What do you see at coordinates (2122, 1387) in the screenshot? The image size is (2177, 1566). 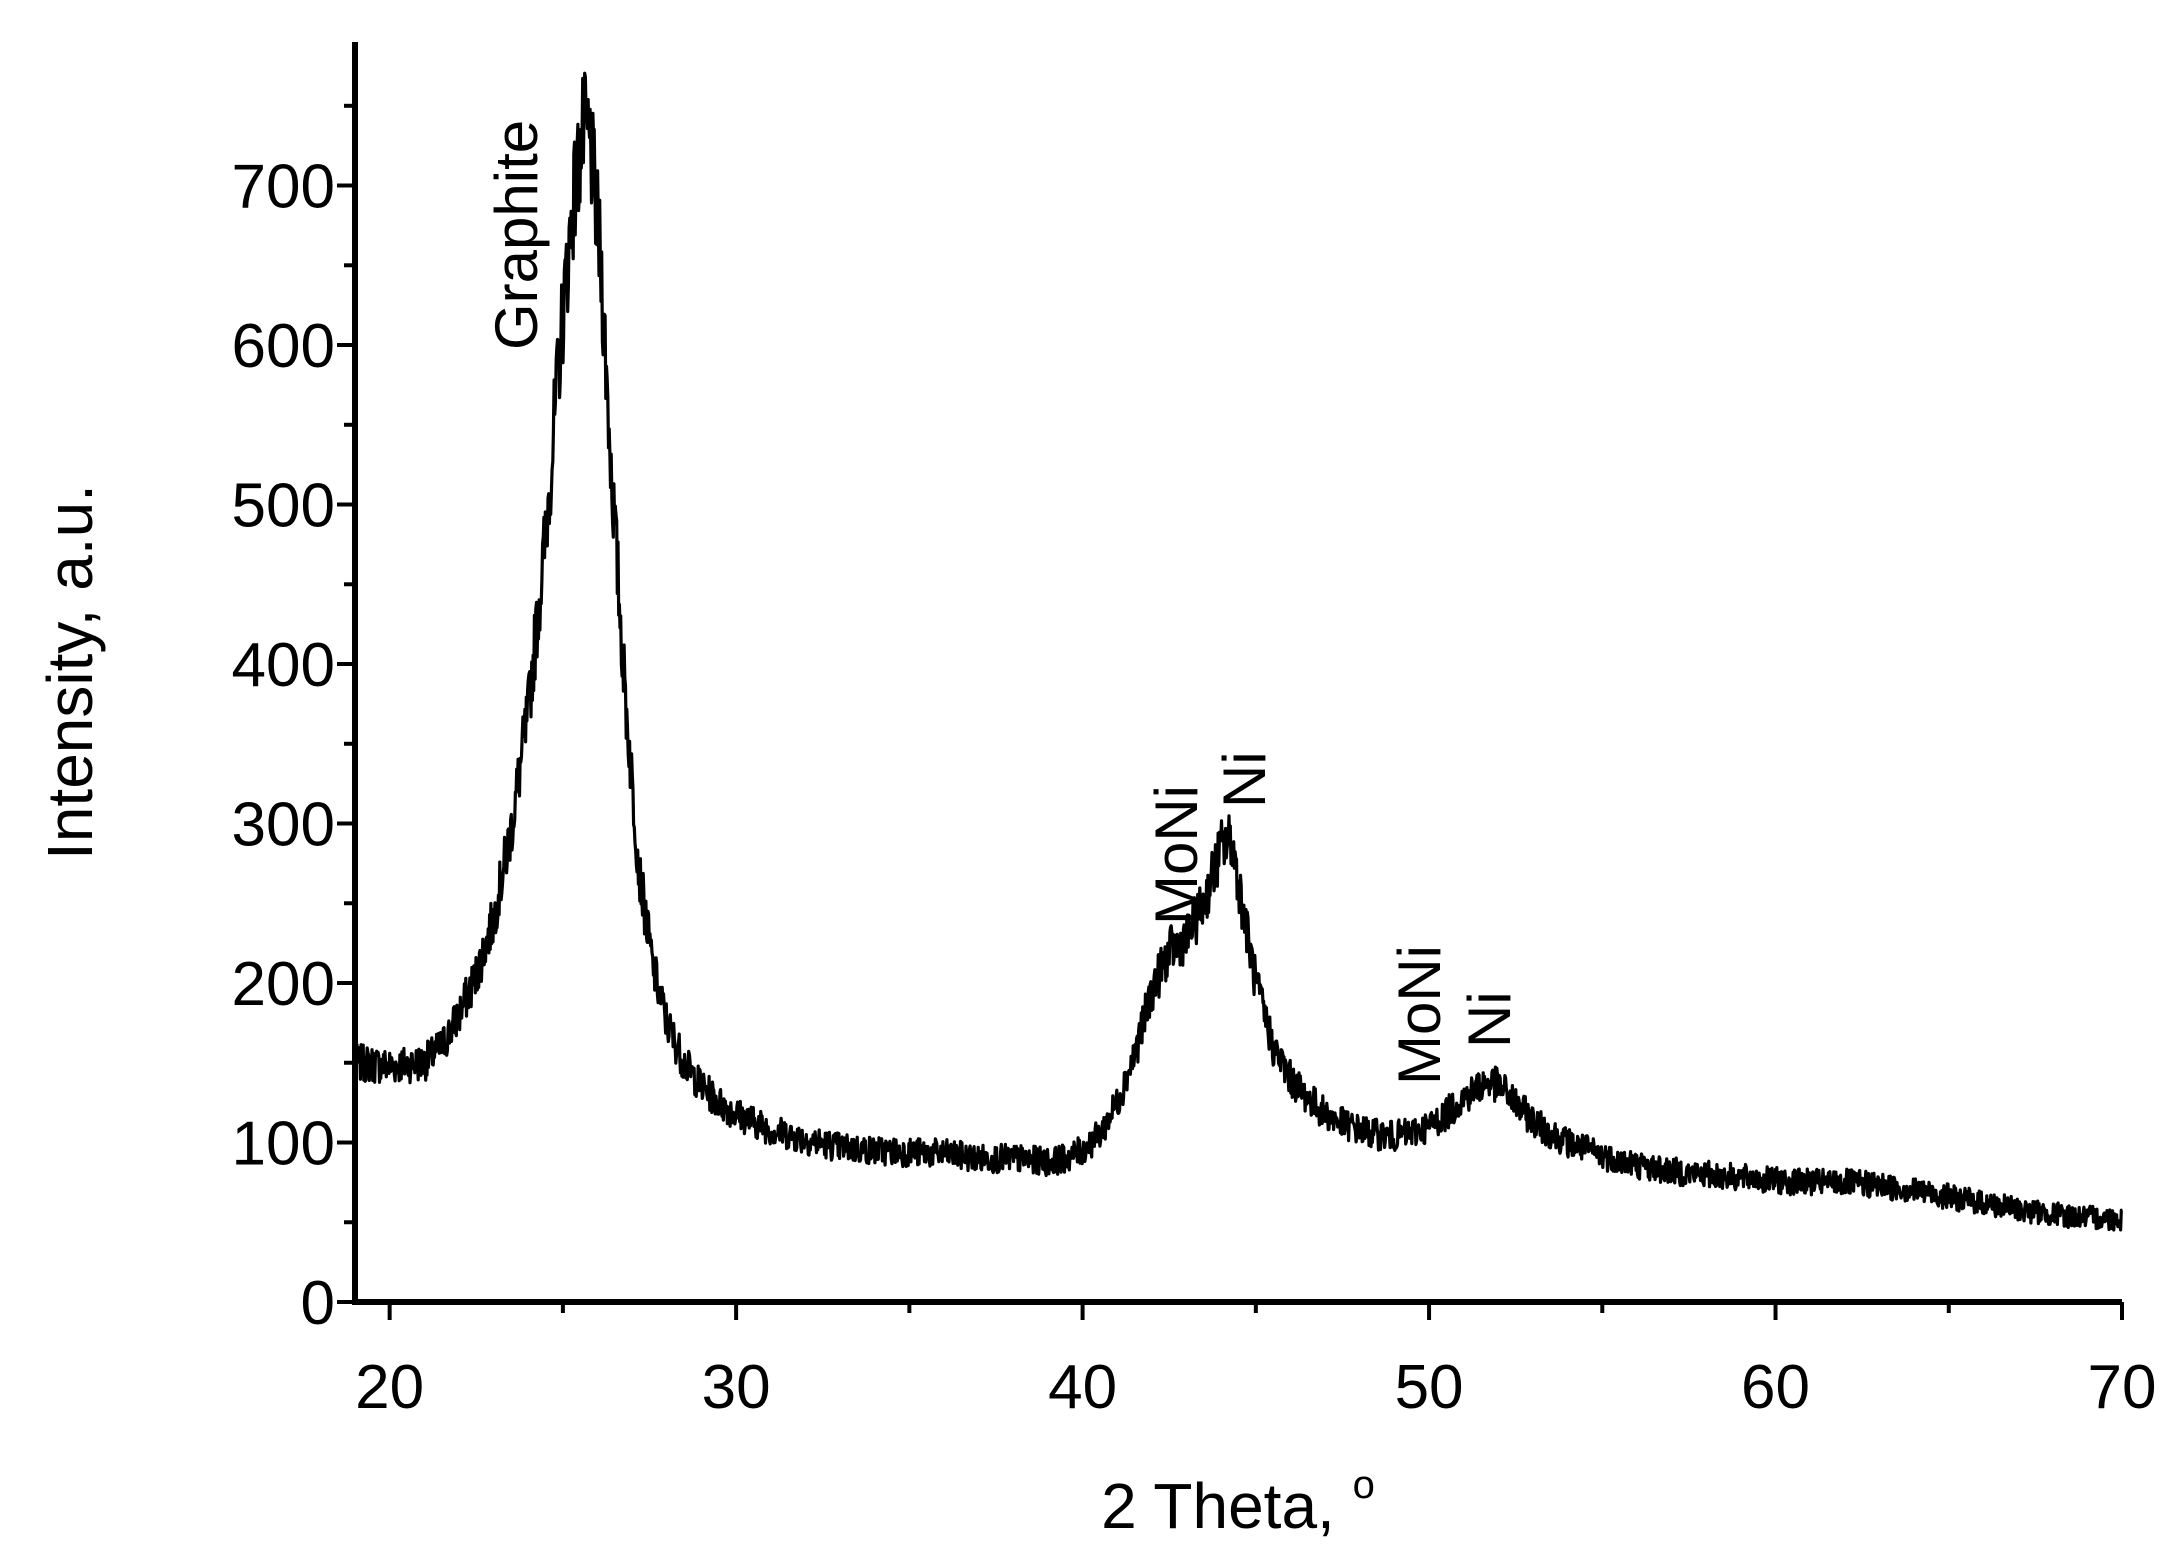 I see `x-tick-label: 70` at bounding box center [2122, 1387].